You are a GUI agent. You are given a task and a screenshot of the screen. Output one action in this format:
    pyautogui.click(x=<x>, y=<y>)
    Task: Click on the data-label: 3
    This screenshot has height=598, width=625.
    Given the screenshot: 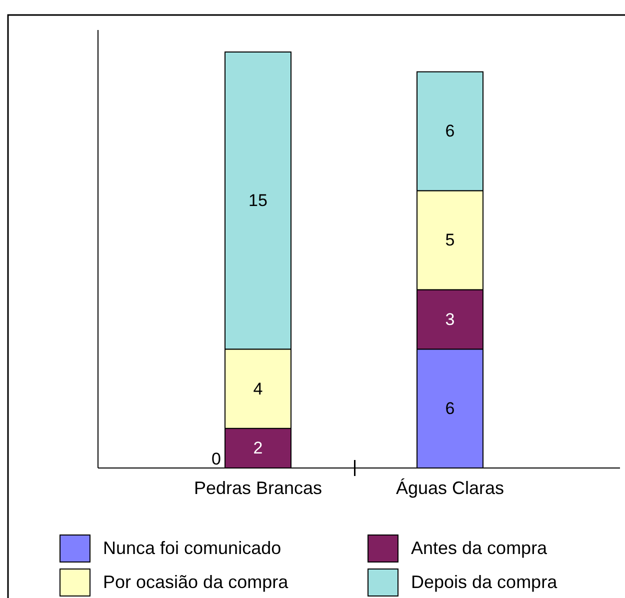 What is the action you would take?
    pyautogui.click(x=450, y=319)
    